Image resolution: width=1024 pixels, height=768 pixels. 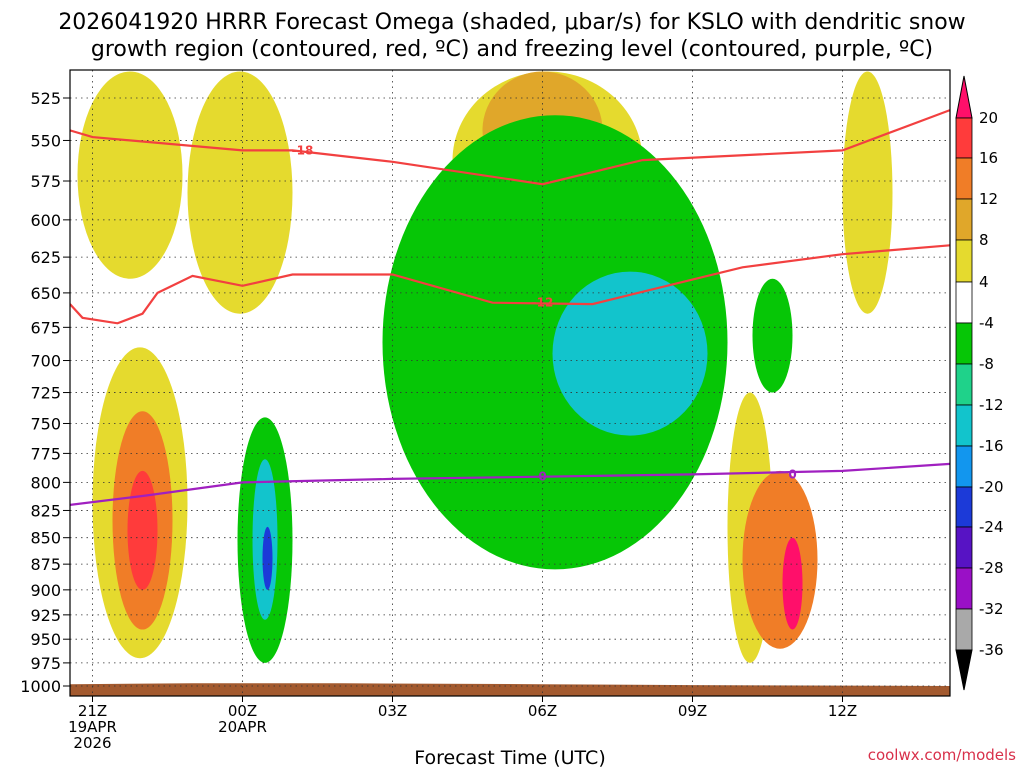 I want to click on terrain, so click(x=510, y=689).